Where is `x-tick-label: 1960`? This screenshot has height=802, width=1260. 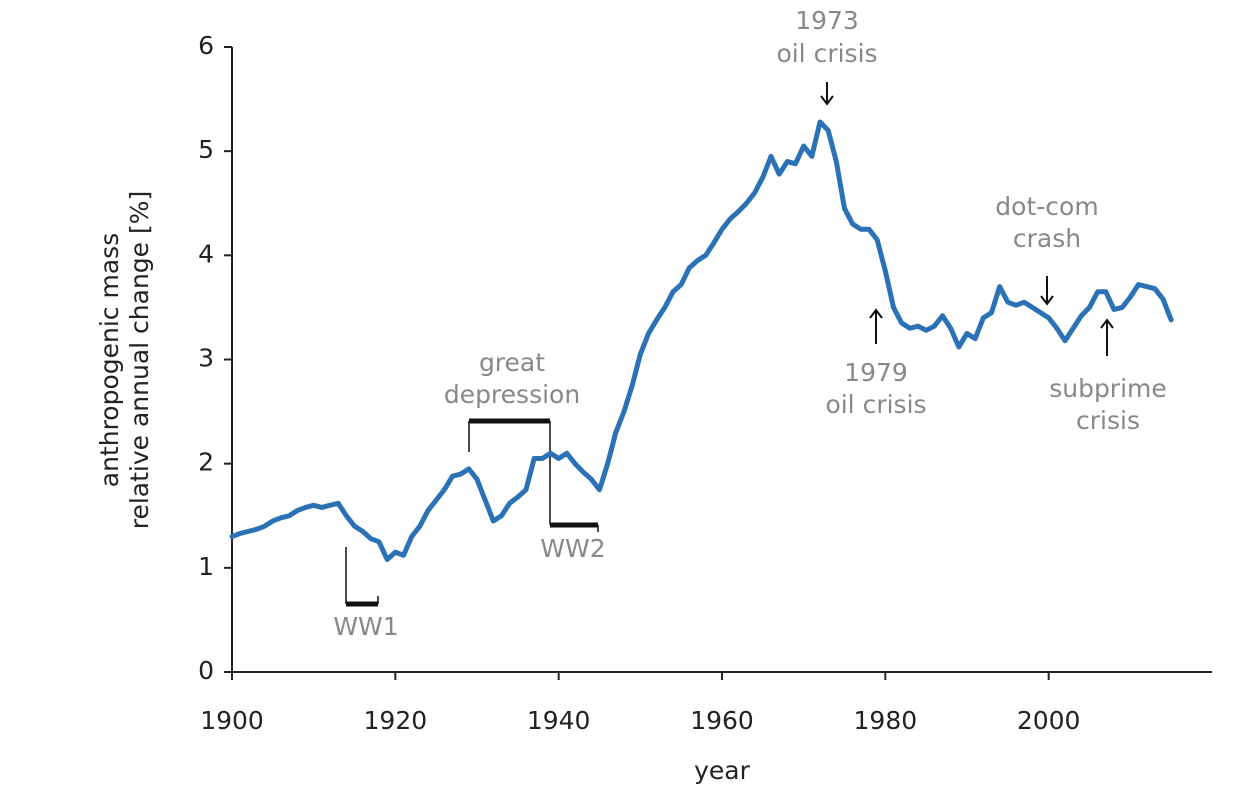 x-tick-label: 1960 is located at coordinates (722, 720).